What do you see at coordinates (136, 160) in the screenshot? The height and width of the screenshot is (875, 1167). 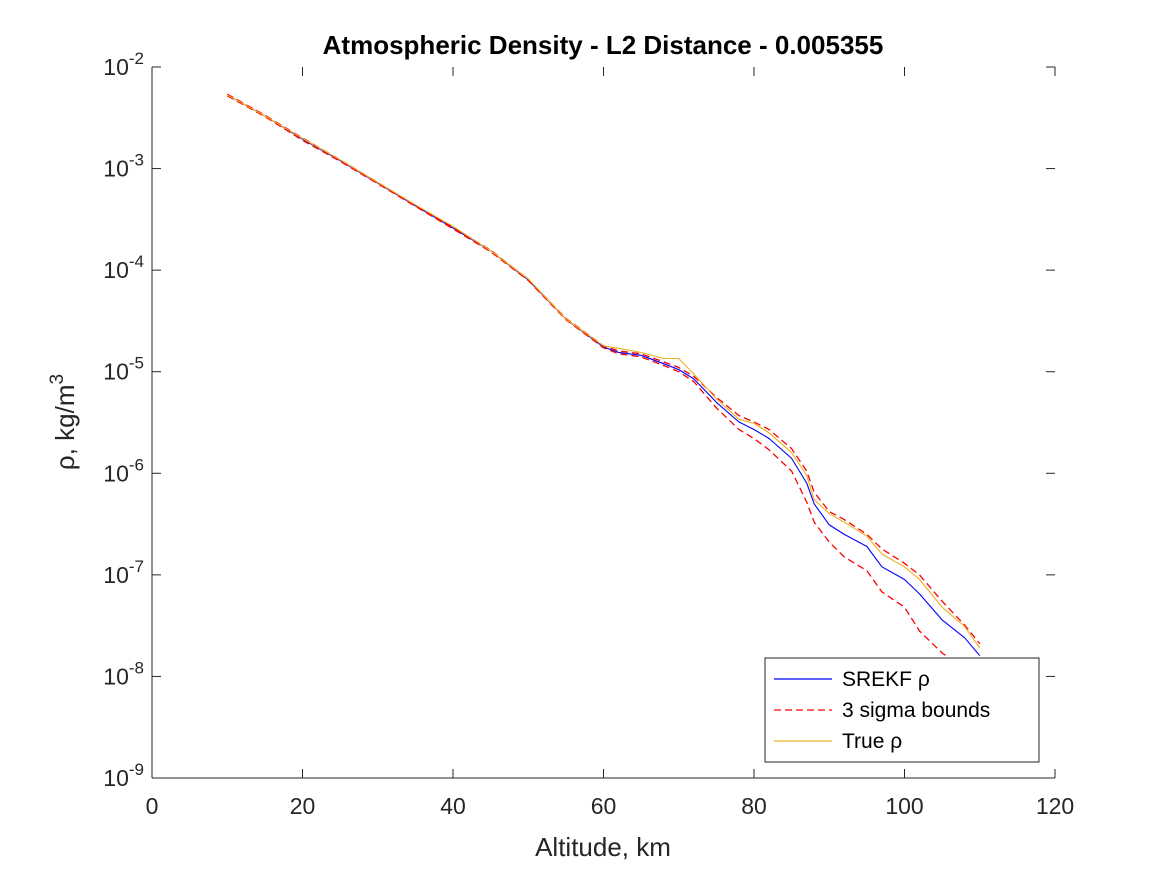 I see `y-tick-label-exponent: -3` at bounding box center [136, 160].